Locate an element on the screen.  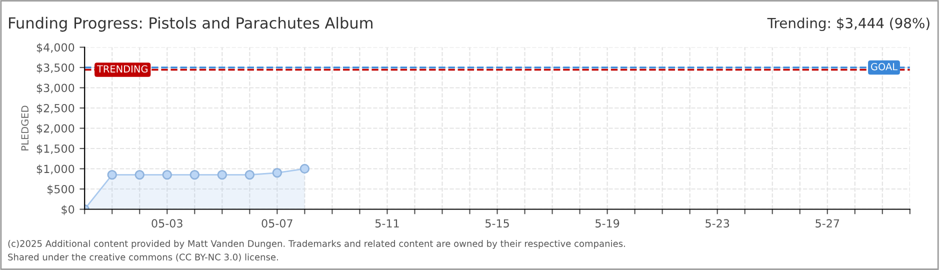
y-tick-label: $1,500 is located at coordinates (55, 149).